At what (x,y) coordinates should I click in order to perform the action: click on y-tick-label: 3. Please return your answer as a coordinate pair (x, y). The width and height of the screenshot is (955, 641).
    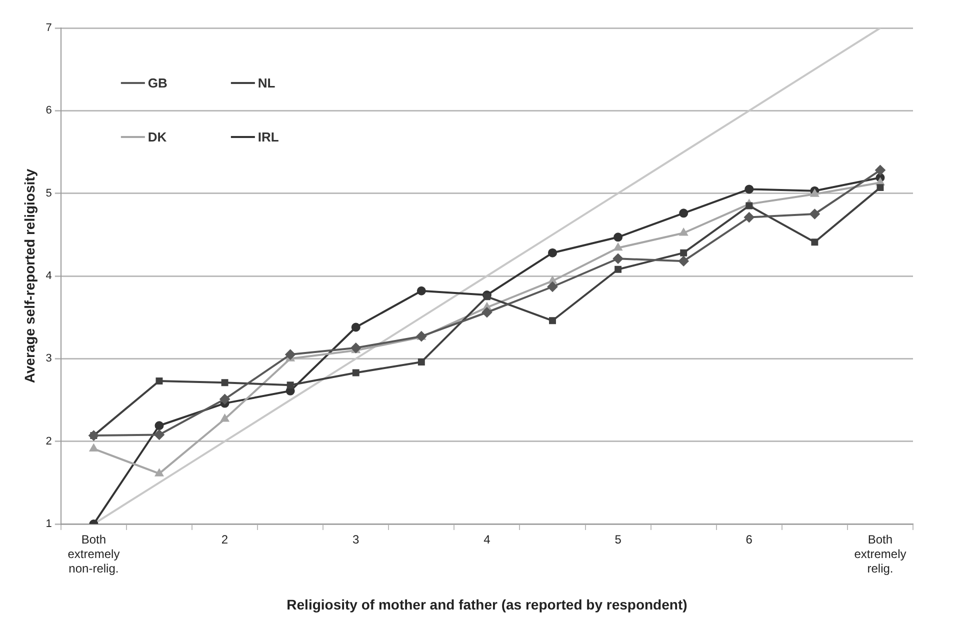
    Looking at the image, I should click on (49, 358).